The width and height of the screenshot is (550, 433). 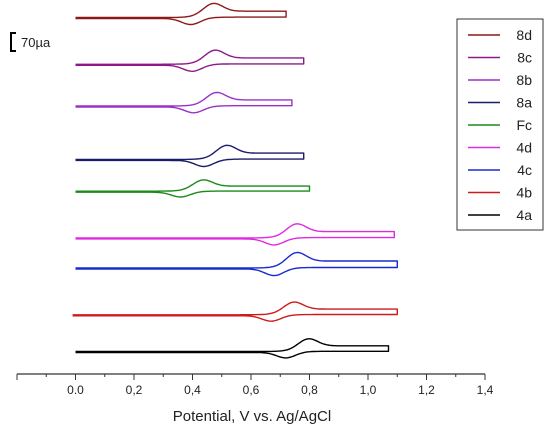 What do you see at coordinates (36, 42) in the screenshot?
I see `scale-bar-label: 70µa` at bounding box center [36, 42].